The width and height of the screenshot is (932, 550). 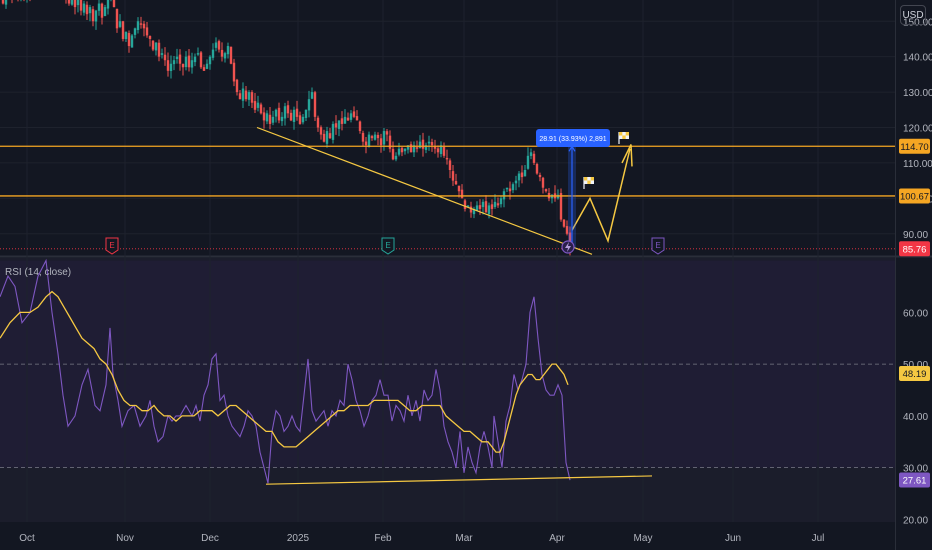 What do you see at coordinates (383, 538) in the screenshot?
I see `x-tick-label: Feb` at bounding box center [383, 538].